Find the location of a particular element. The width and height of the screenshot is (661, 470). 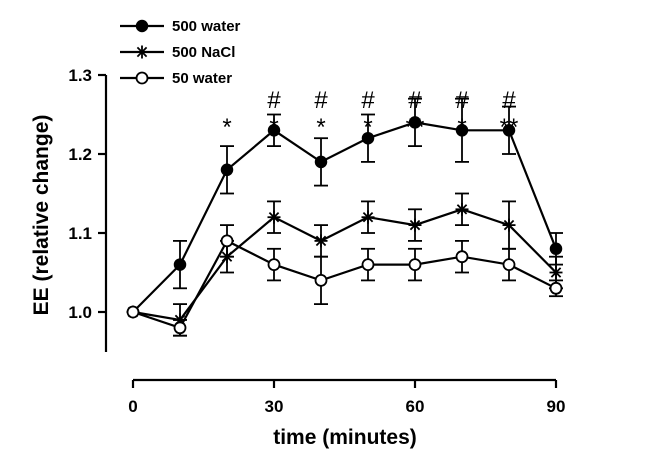

legend-entry: 50 water is located at coordinates (176, 78).